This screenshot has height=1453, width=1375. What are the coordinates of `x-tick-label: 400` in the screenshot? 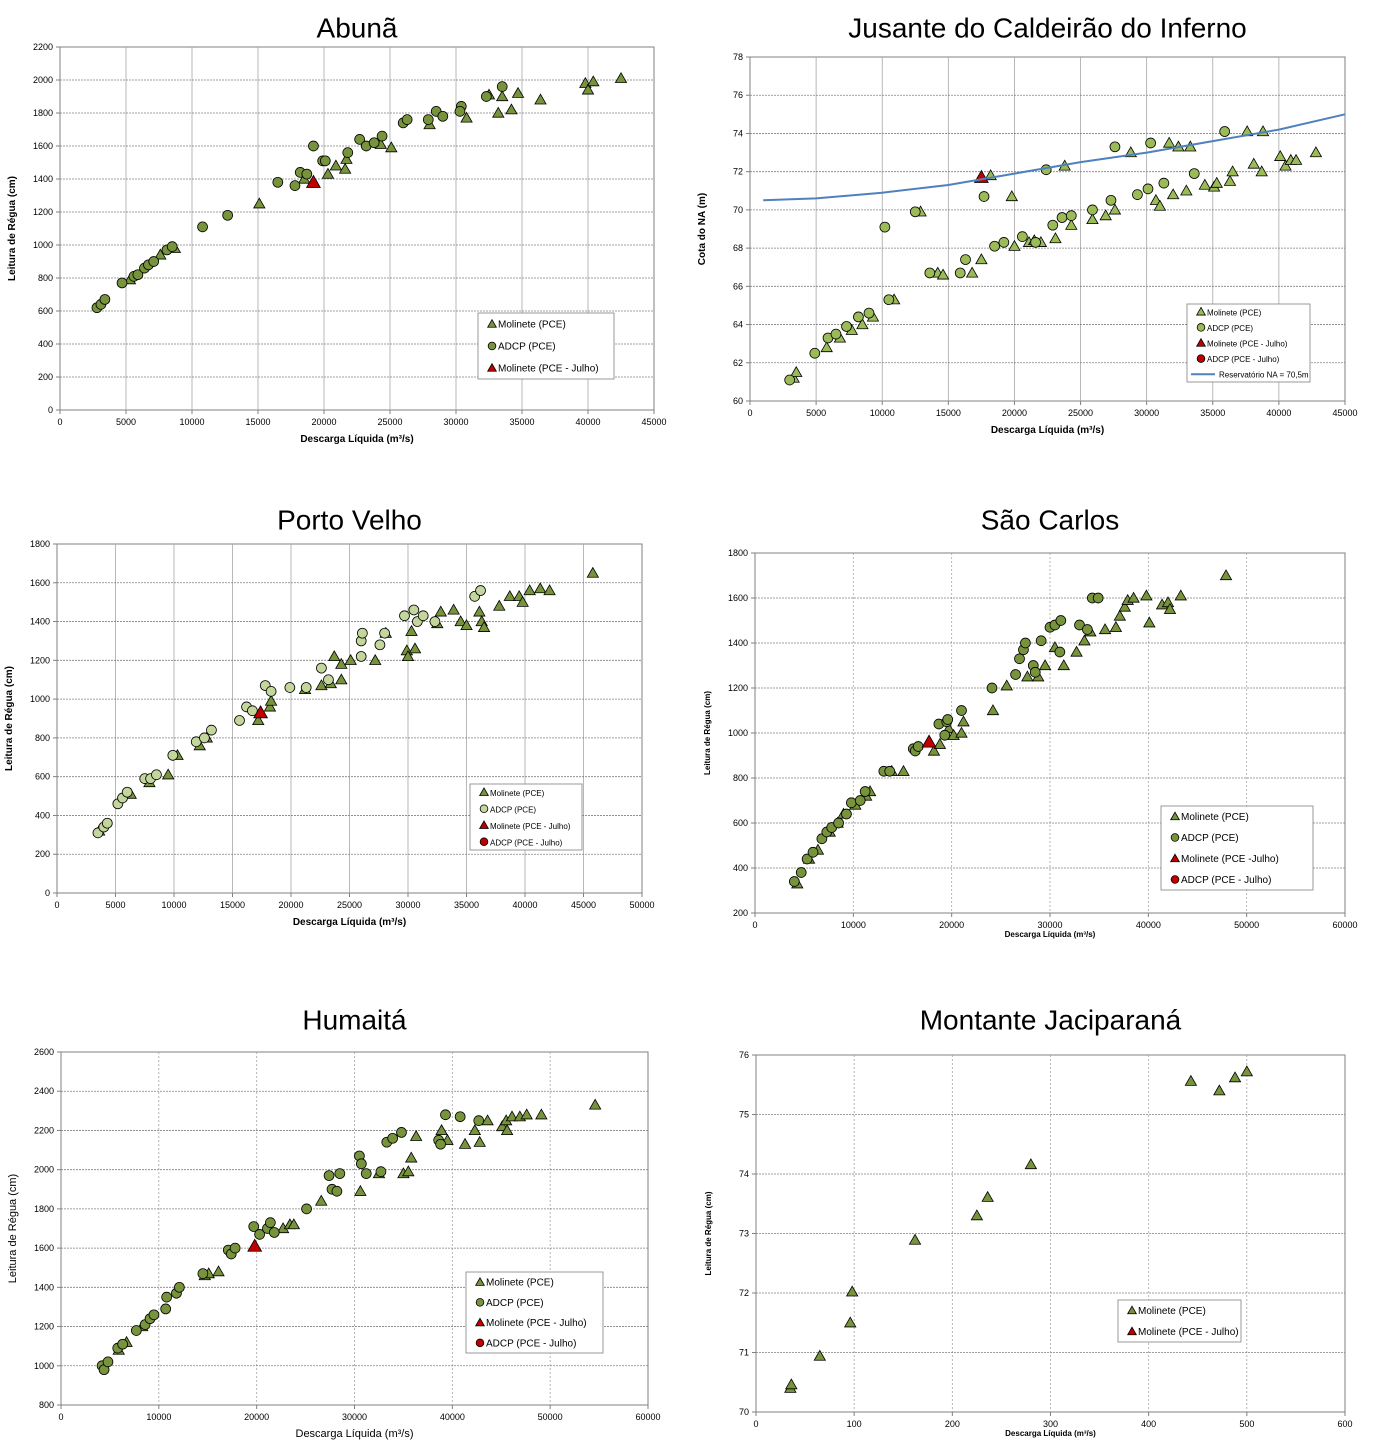 It's located at (1148, 1424).